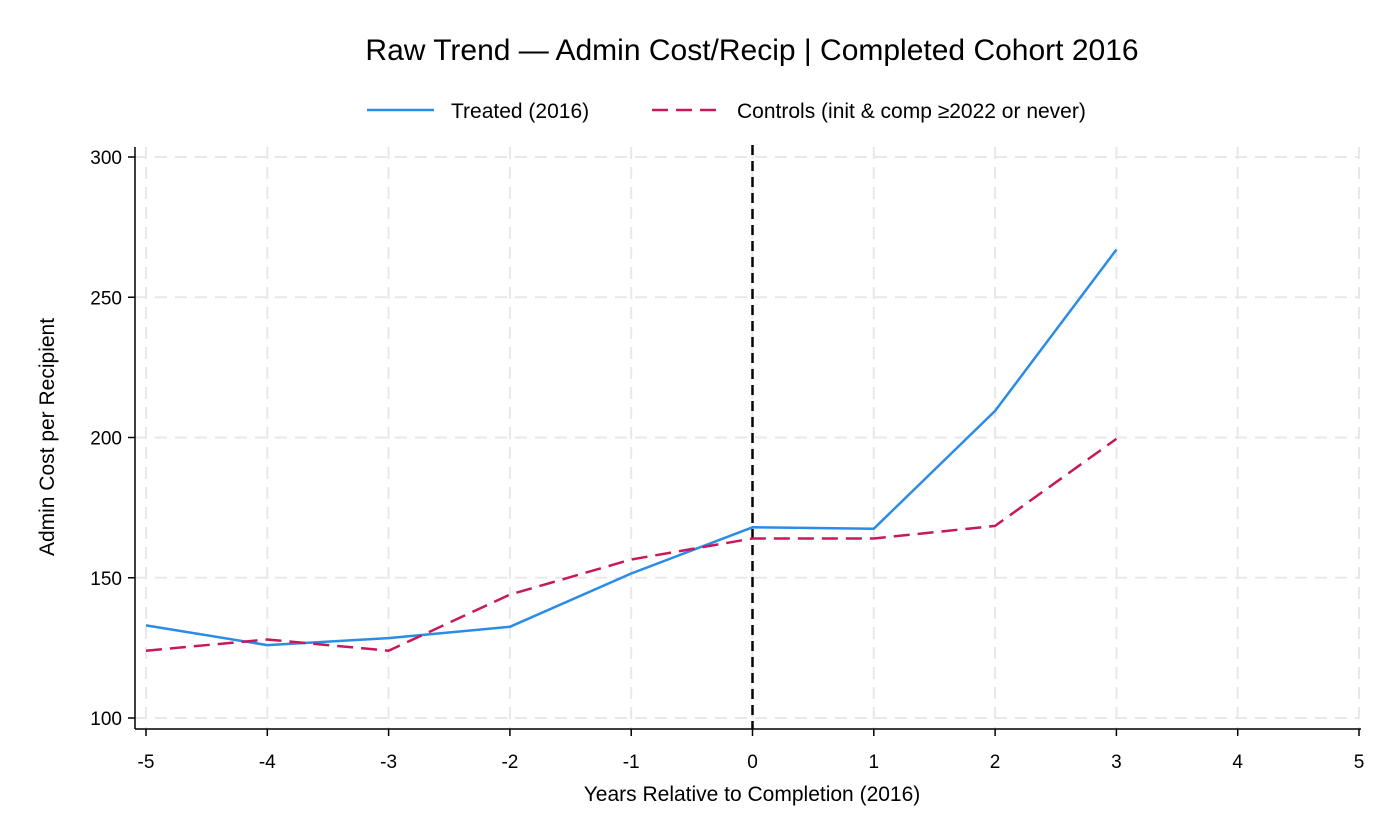 Image resolution: width=1400 pixels, height=840 pixels. Describe the element at coordinates (47, 437) in the screenshot. I see `y-axis-label: Admin Cost per Recipient` at that location.